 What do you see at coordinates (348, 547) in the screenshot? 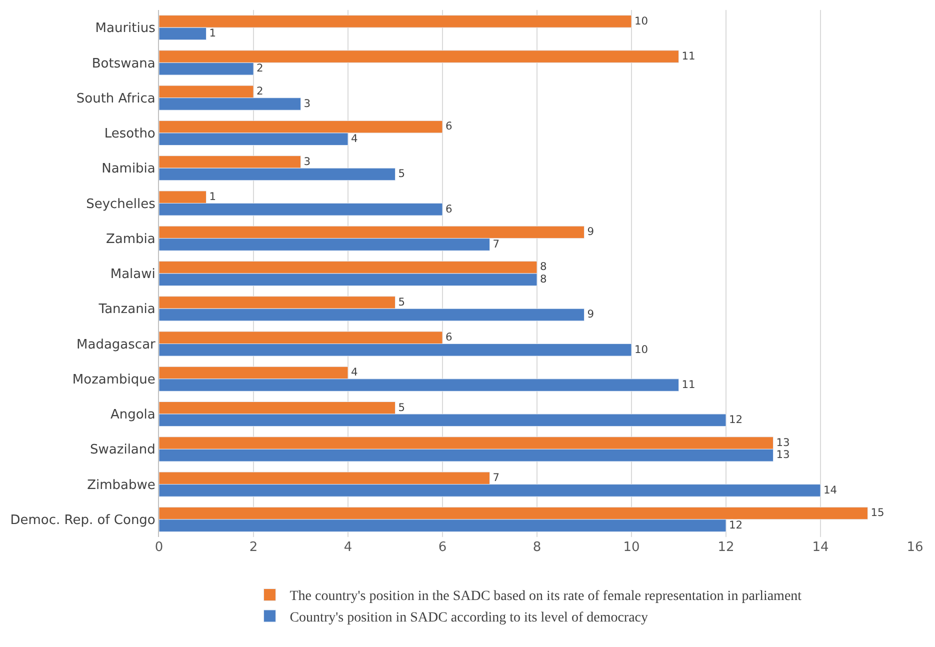
I see `x-tick-label: 4` at bounding box center [348, 547].